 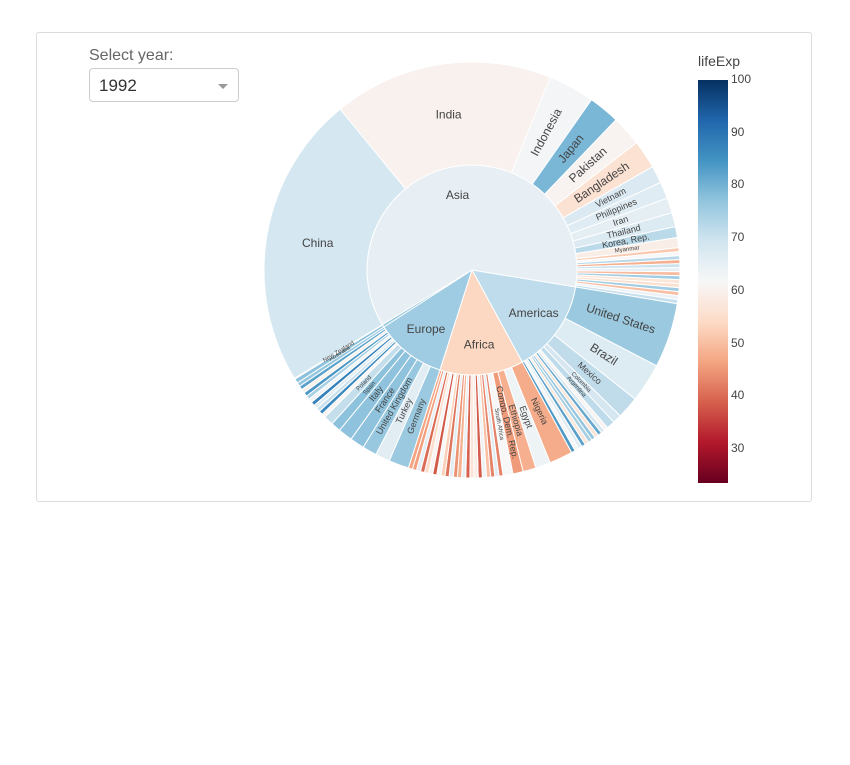 I want to click on country-label: China, so click(x=318, y=243).